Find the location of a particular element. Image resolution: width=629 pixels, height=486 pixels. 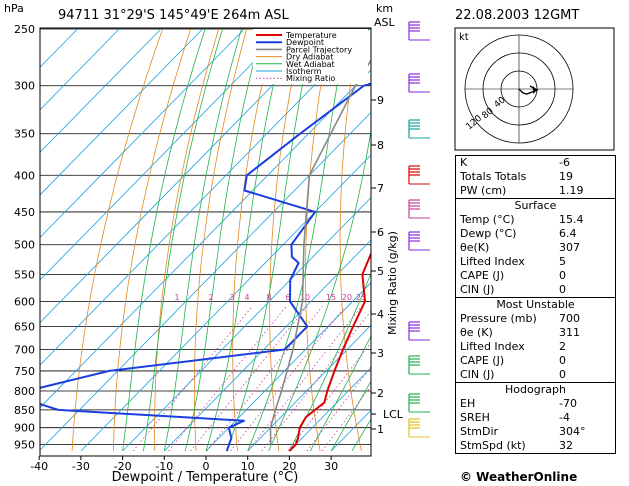

hodo-row-value: 304° is located at coordinates (572, 431).